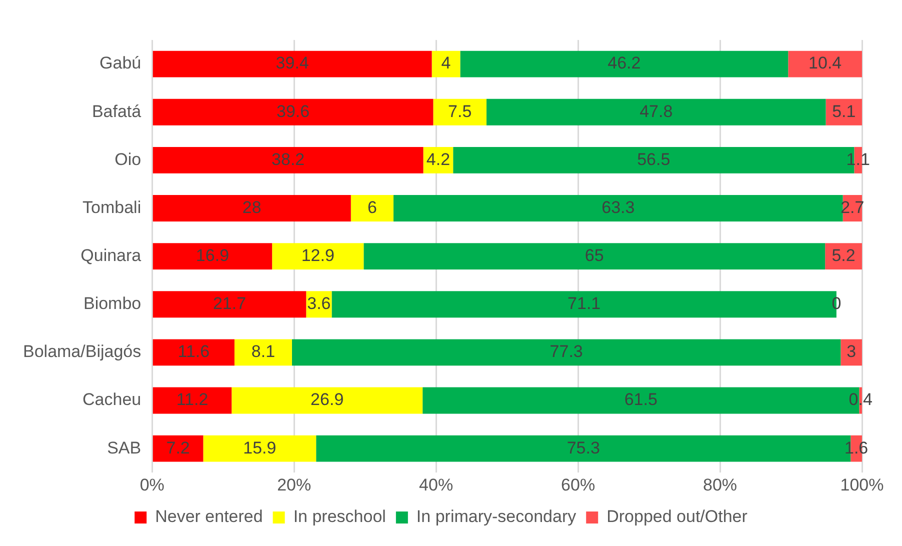  I want to click on y-tick-label: SAB, so click(124, 448).